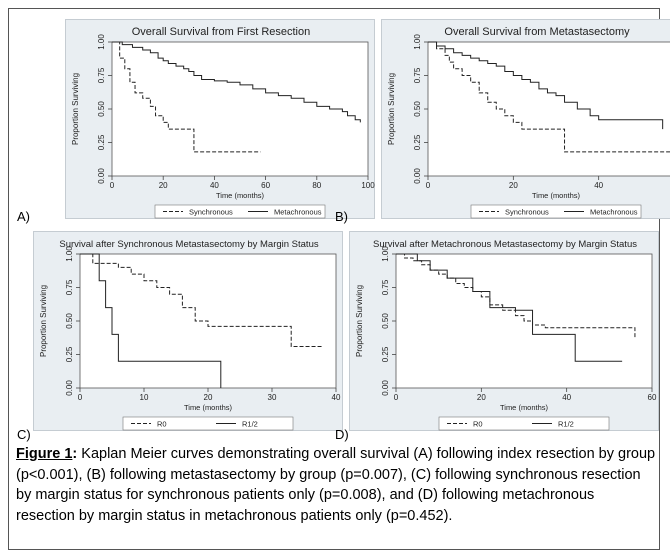 The height and width of the screenshot is (559, 670). What do you see at coordinates (272, 397) in the screenshot?
I see `x-tick-label: 30` at bounding box center [272, 397].